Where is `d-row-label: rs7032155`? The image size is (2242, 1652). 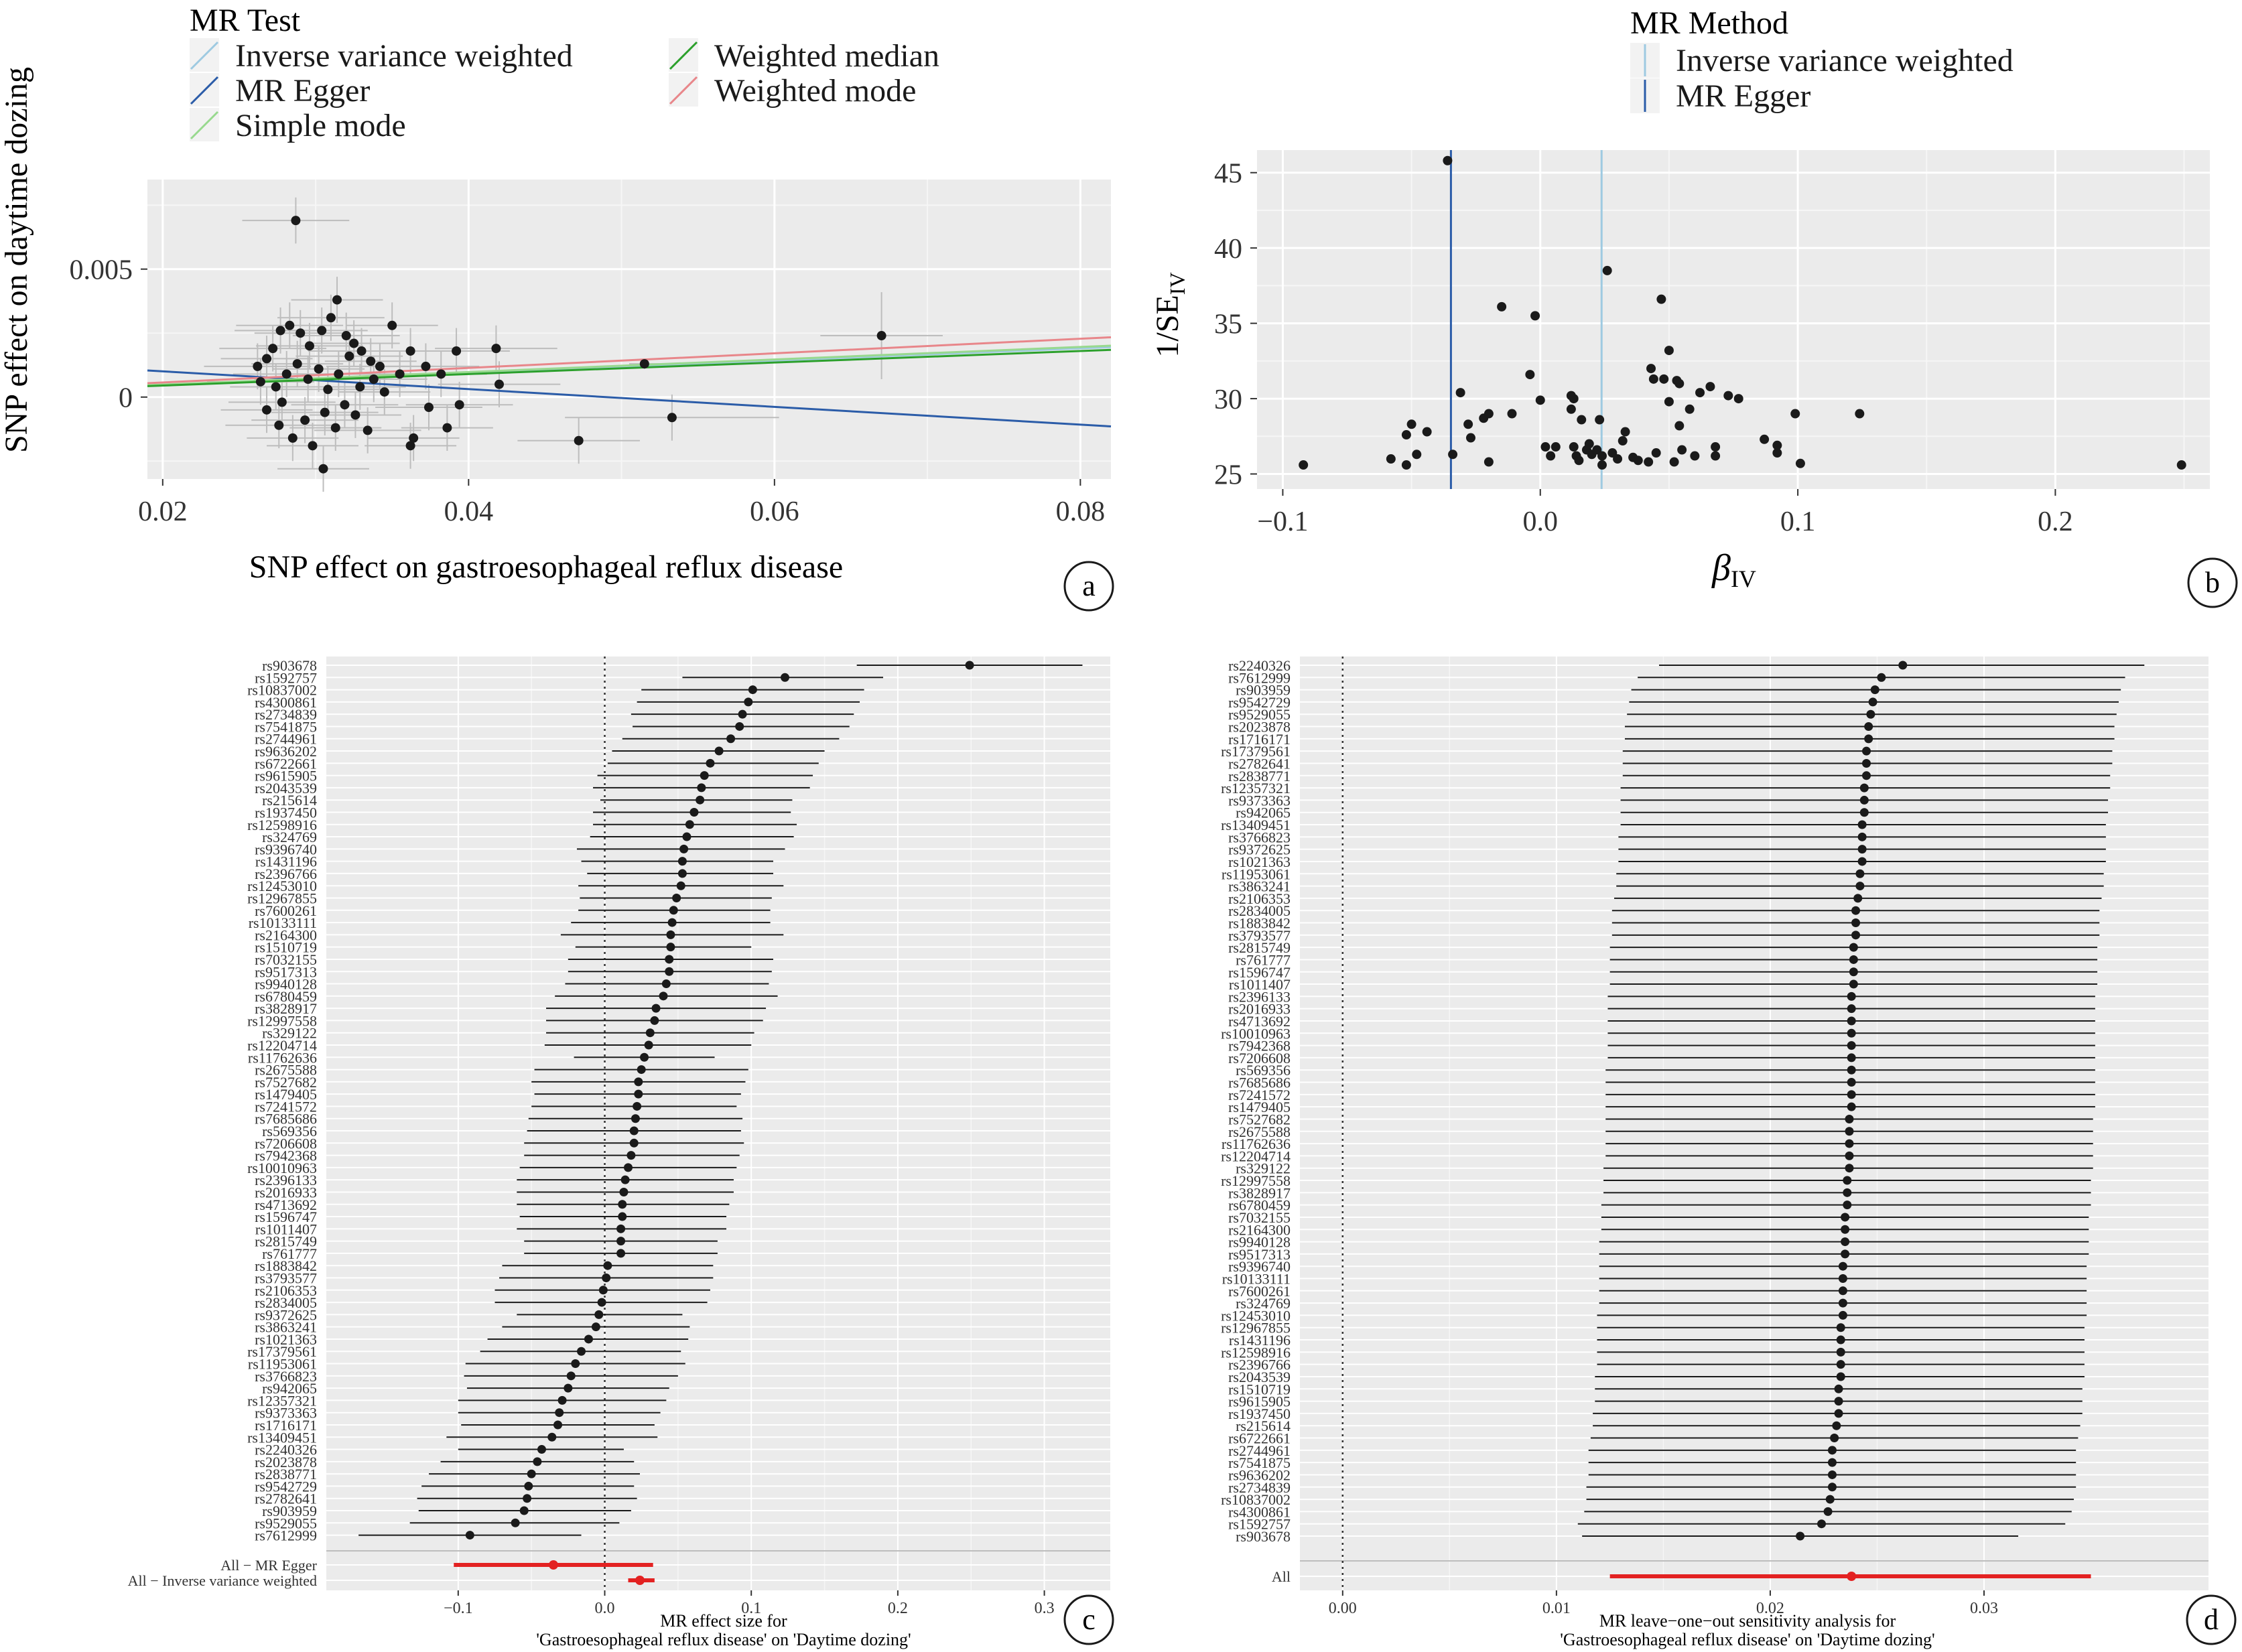
d-row-label: rs7032155 is located at coordinates (1259, 1217).